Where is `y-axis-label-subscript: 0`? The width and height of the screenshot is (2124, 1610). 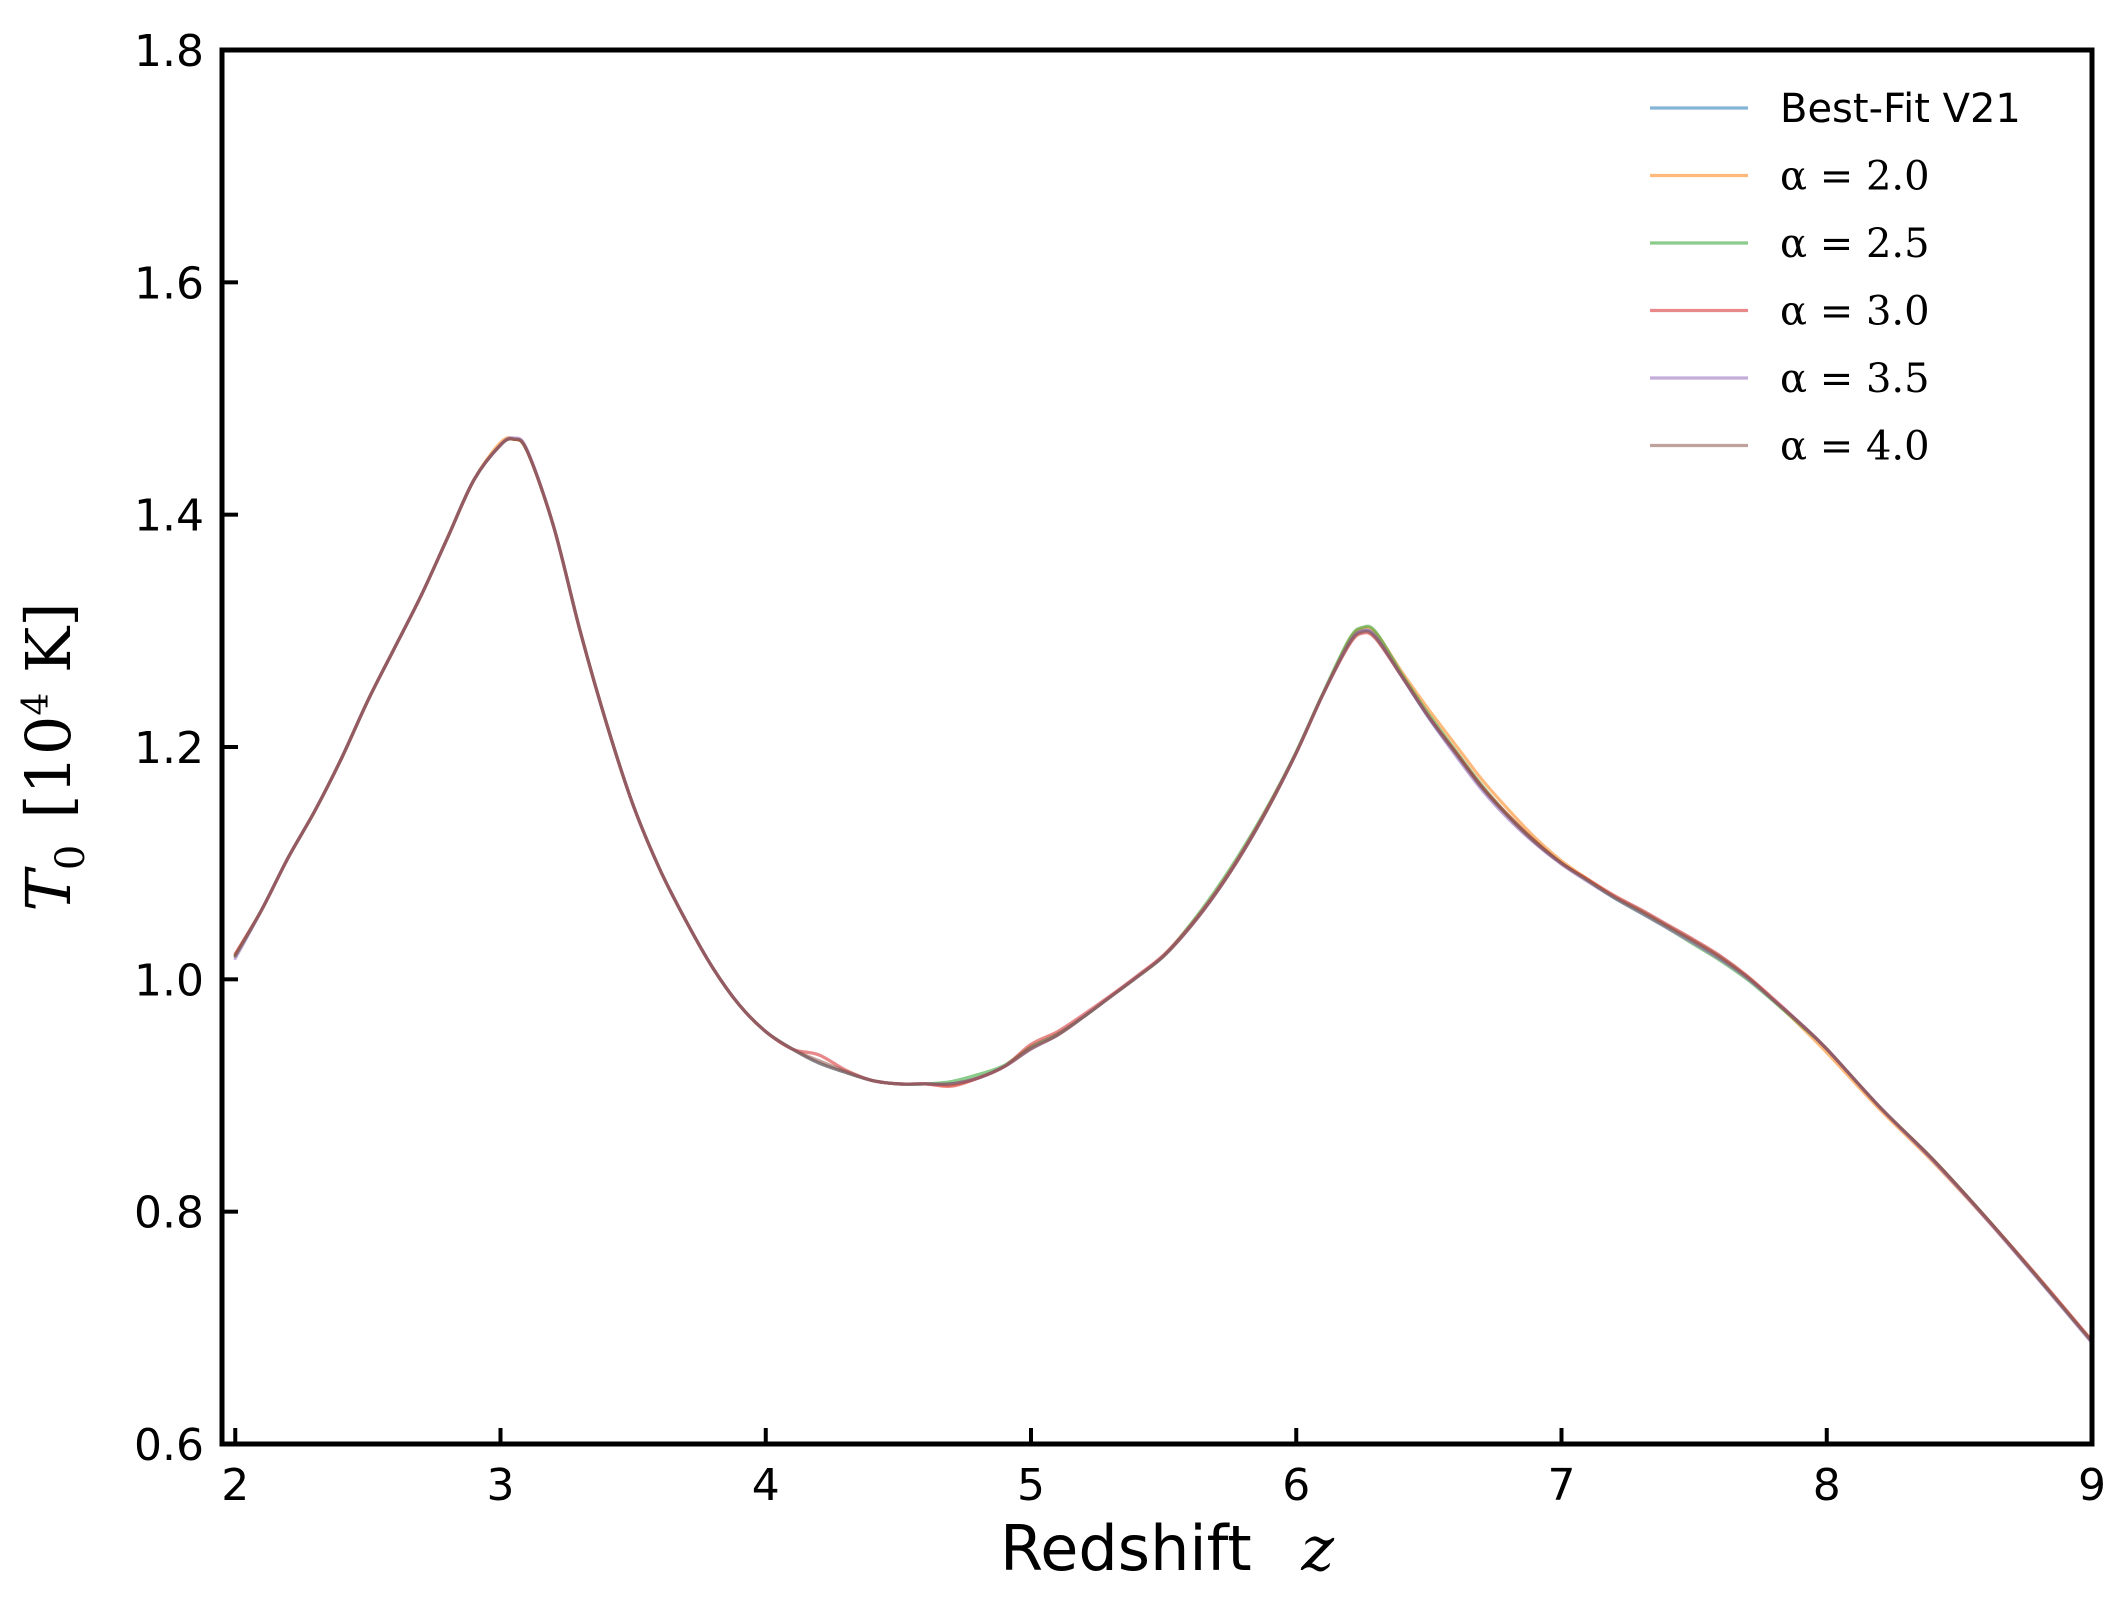 y-axis-label-subscript: 0 is located at coordinates (71, 857).